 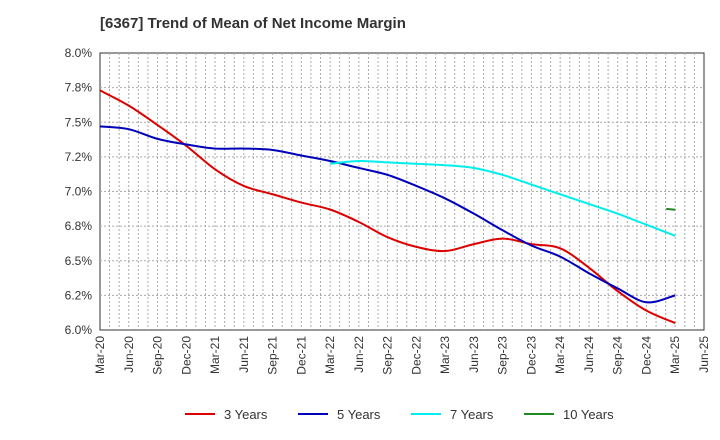 I want to click on y-tick-label: 6.8%, so click(x=79, y=226).